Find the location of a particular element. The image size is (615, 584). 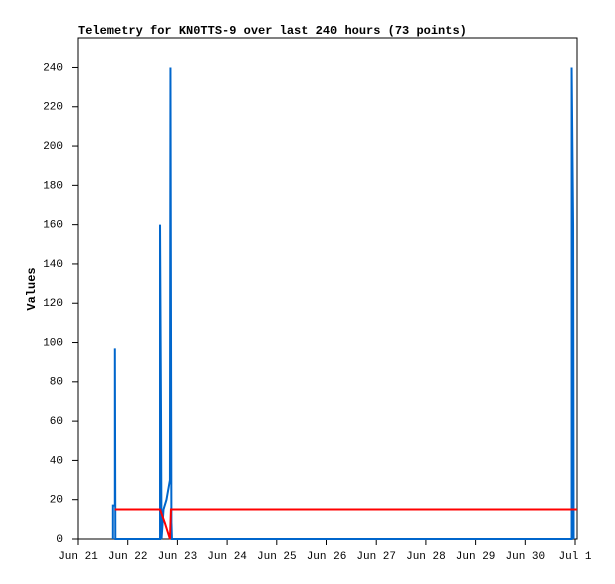

y-tick-label: 20 is located at coordinates (56, 501).